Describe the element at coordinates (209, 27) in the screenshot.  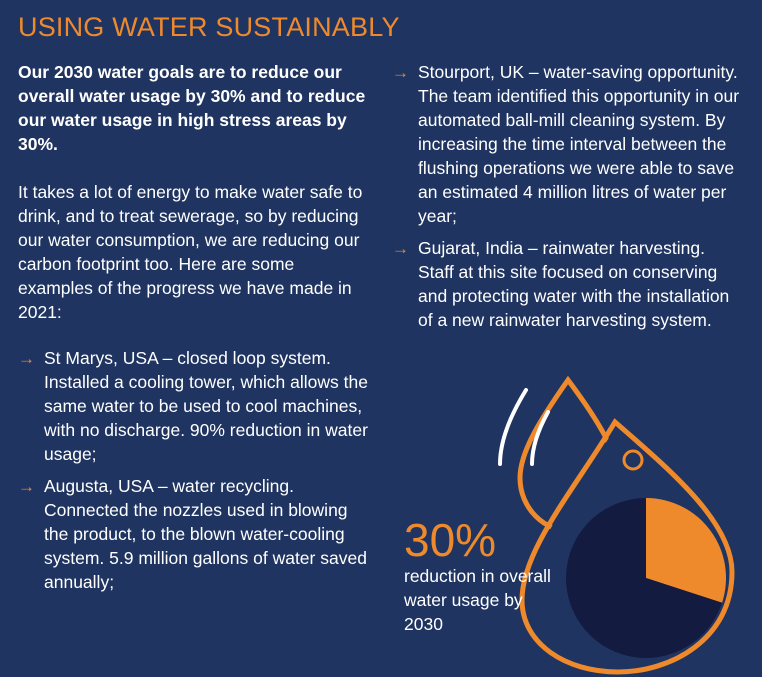
I see `page-title: USING WATER SUSTAINABLY` at that location.